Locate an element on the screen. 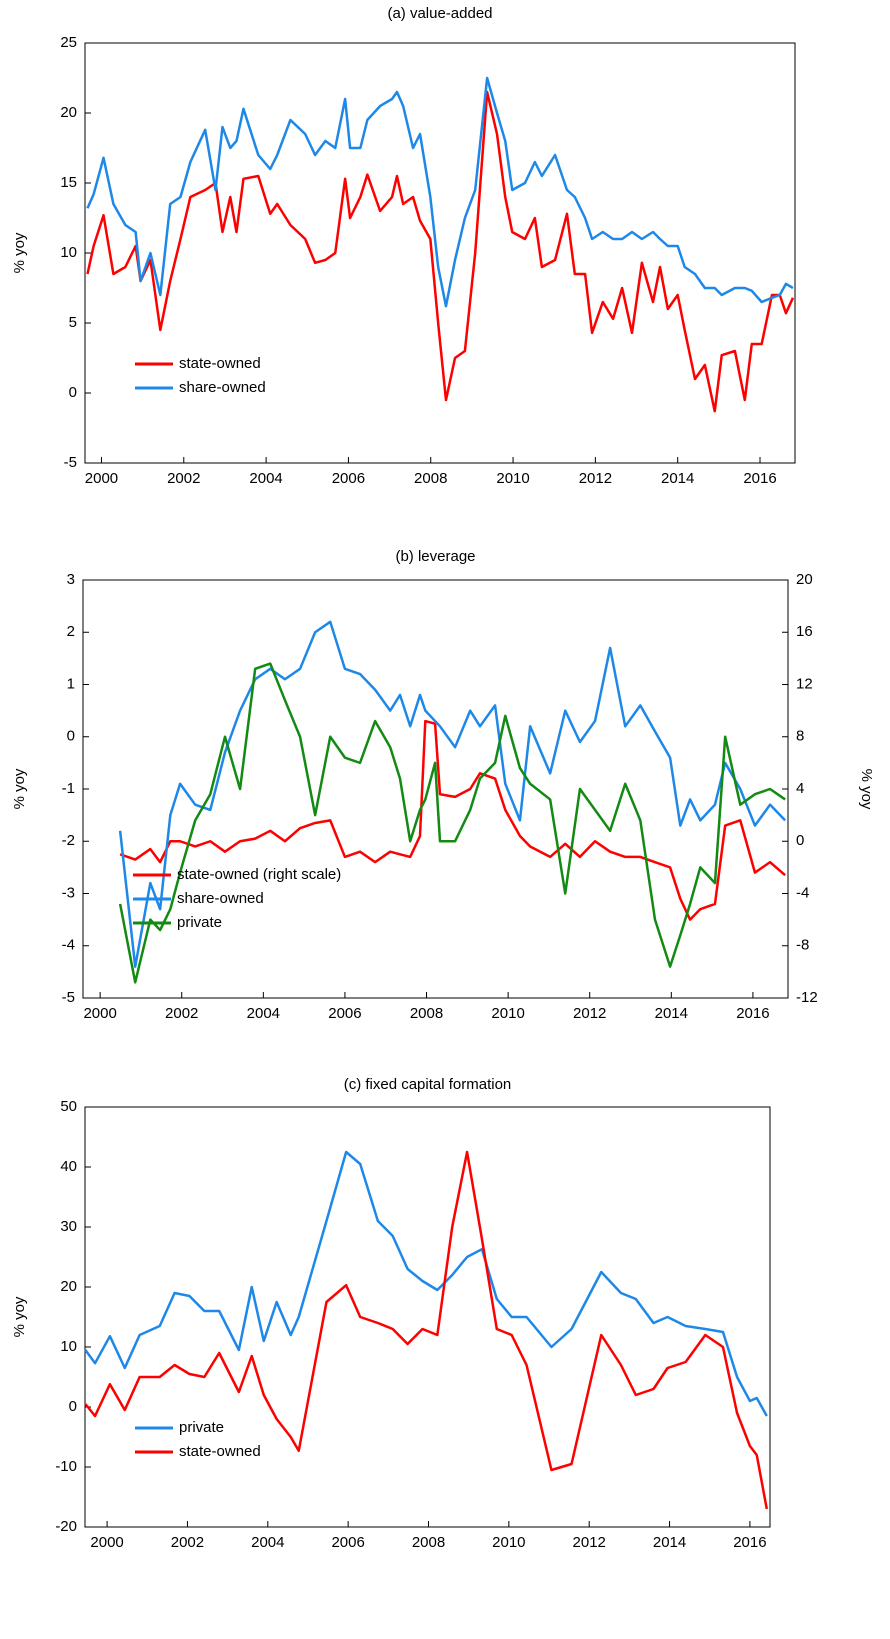  y2-tick-label: 4 is located at coordinates (800, 788).